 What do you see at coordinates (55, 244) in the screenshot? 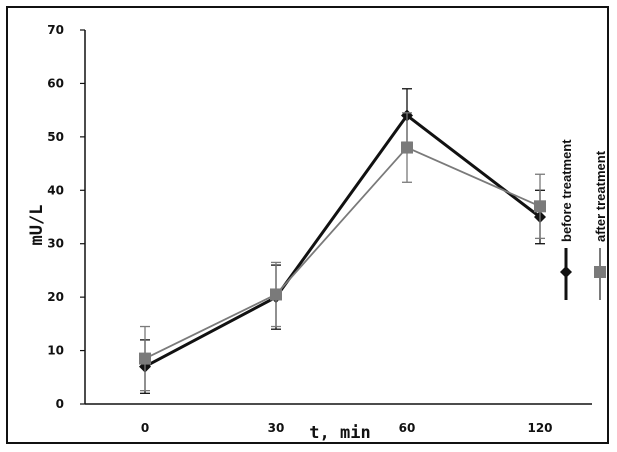
I see `y-tick-label: 30` at bounding box center [55, 244].